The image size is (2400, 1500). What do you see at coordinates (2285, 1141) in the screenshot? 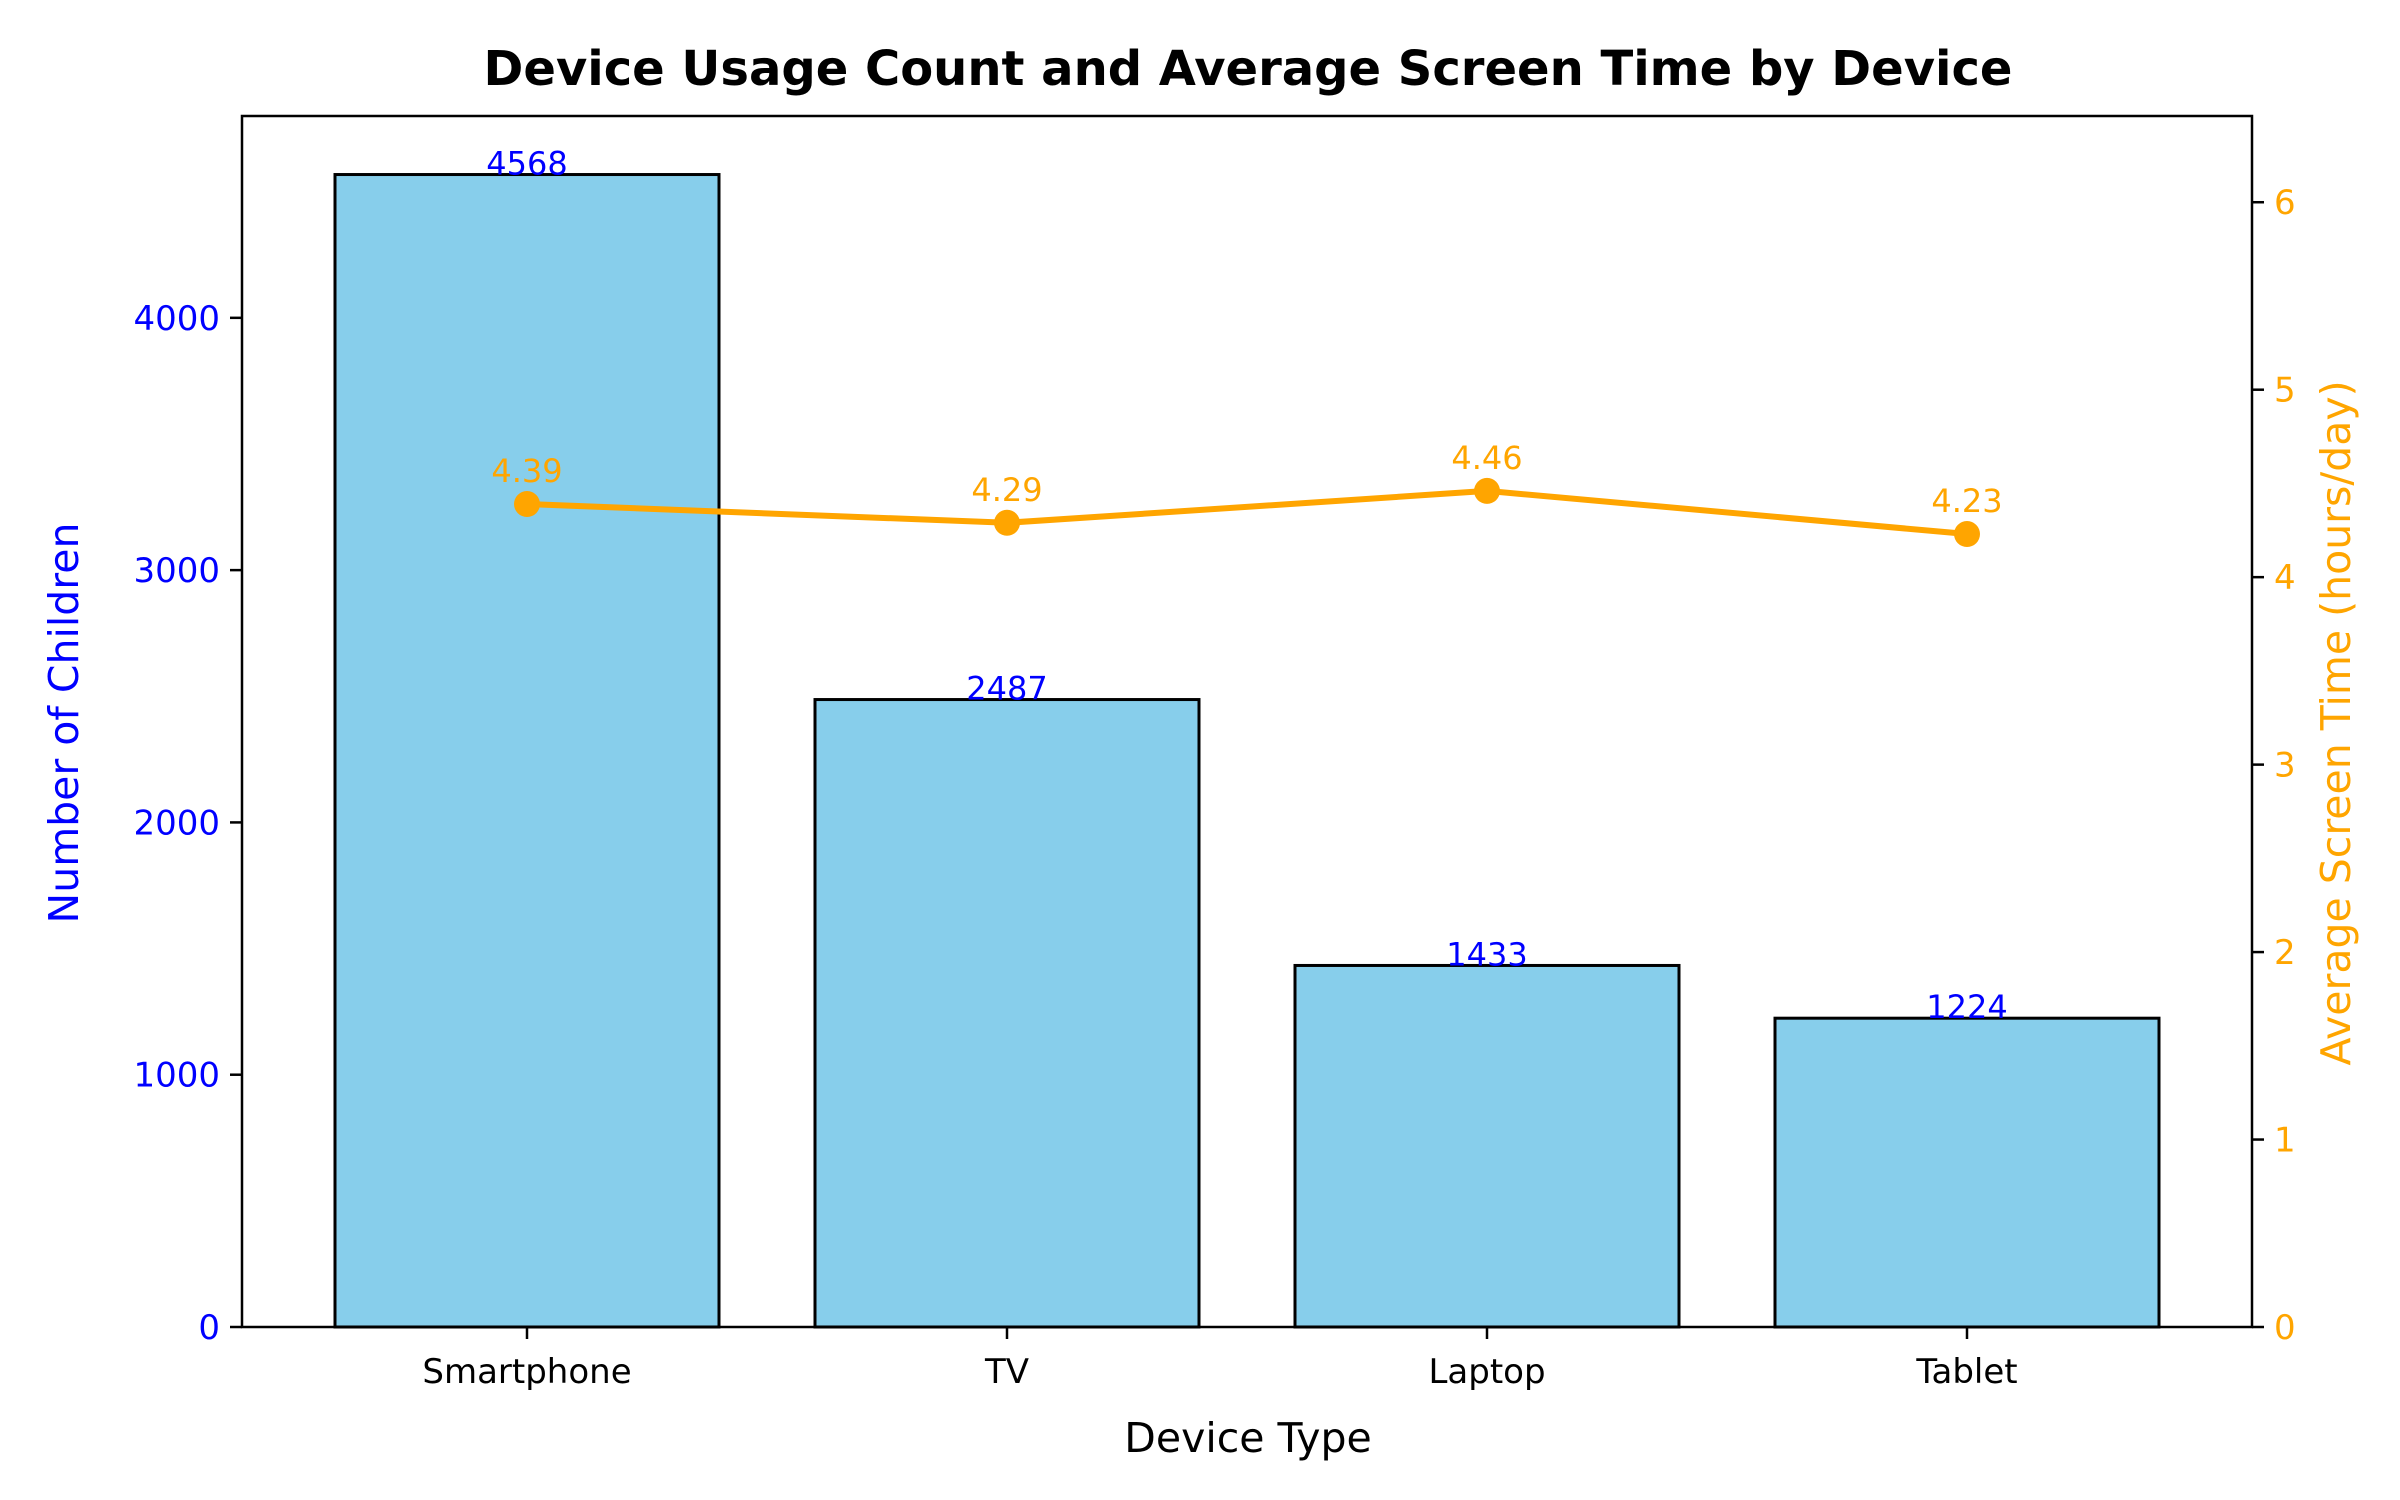
I see `y2-tick-label: 1` at bounding box center [2285, 1141].